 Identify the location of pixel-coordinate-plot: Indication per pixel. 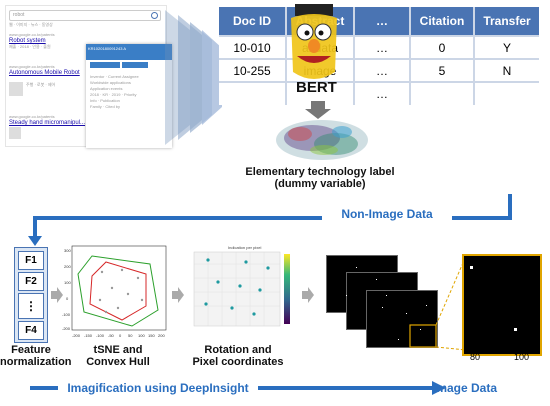
(241, 286).